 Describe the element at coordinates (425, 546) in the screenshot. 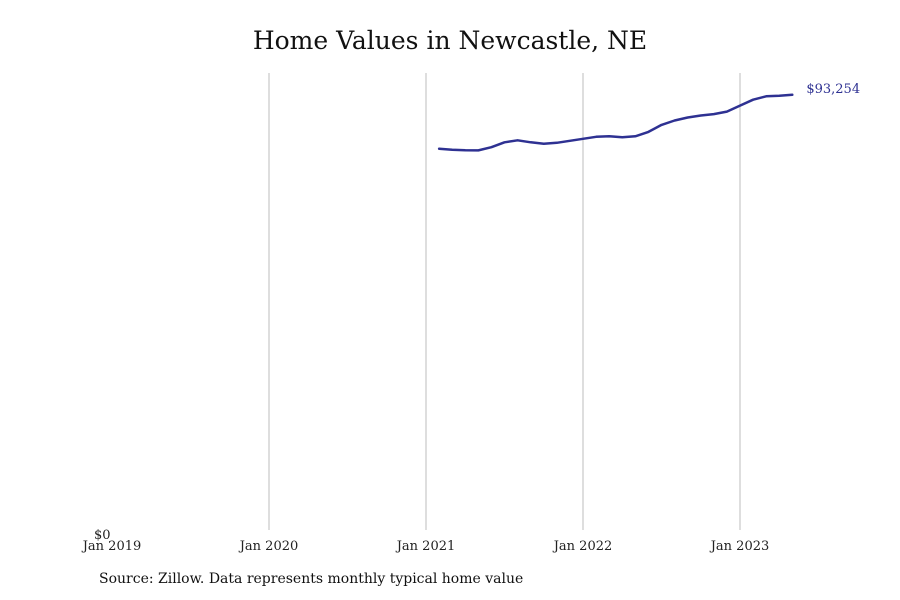

I see `x-tick-label: Jan 2021` at that location.